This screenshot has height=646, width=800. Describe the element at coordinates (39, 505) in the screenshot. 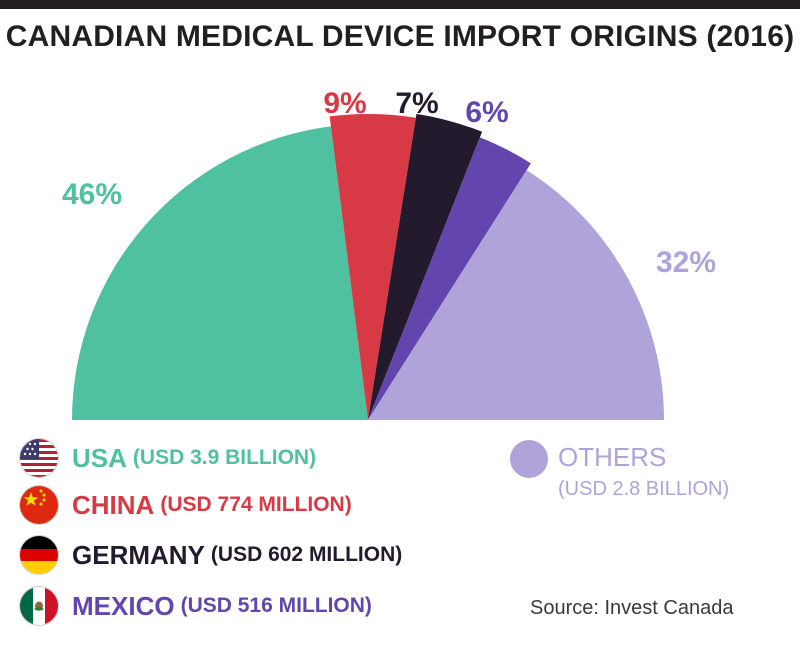

I see `china-flag-icon` at that location.